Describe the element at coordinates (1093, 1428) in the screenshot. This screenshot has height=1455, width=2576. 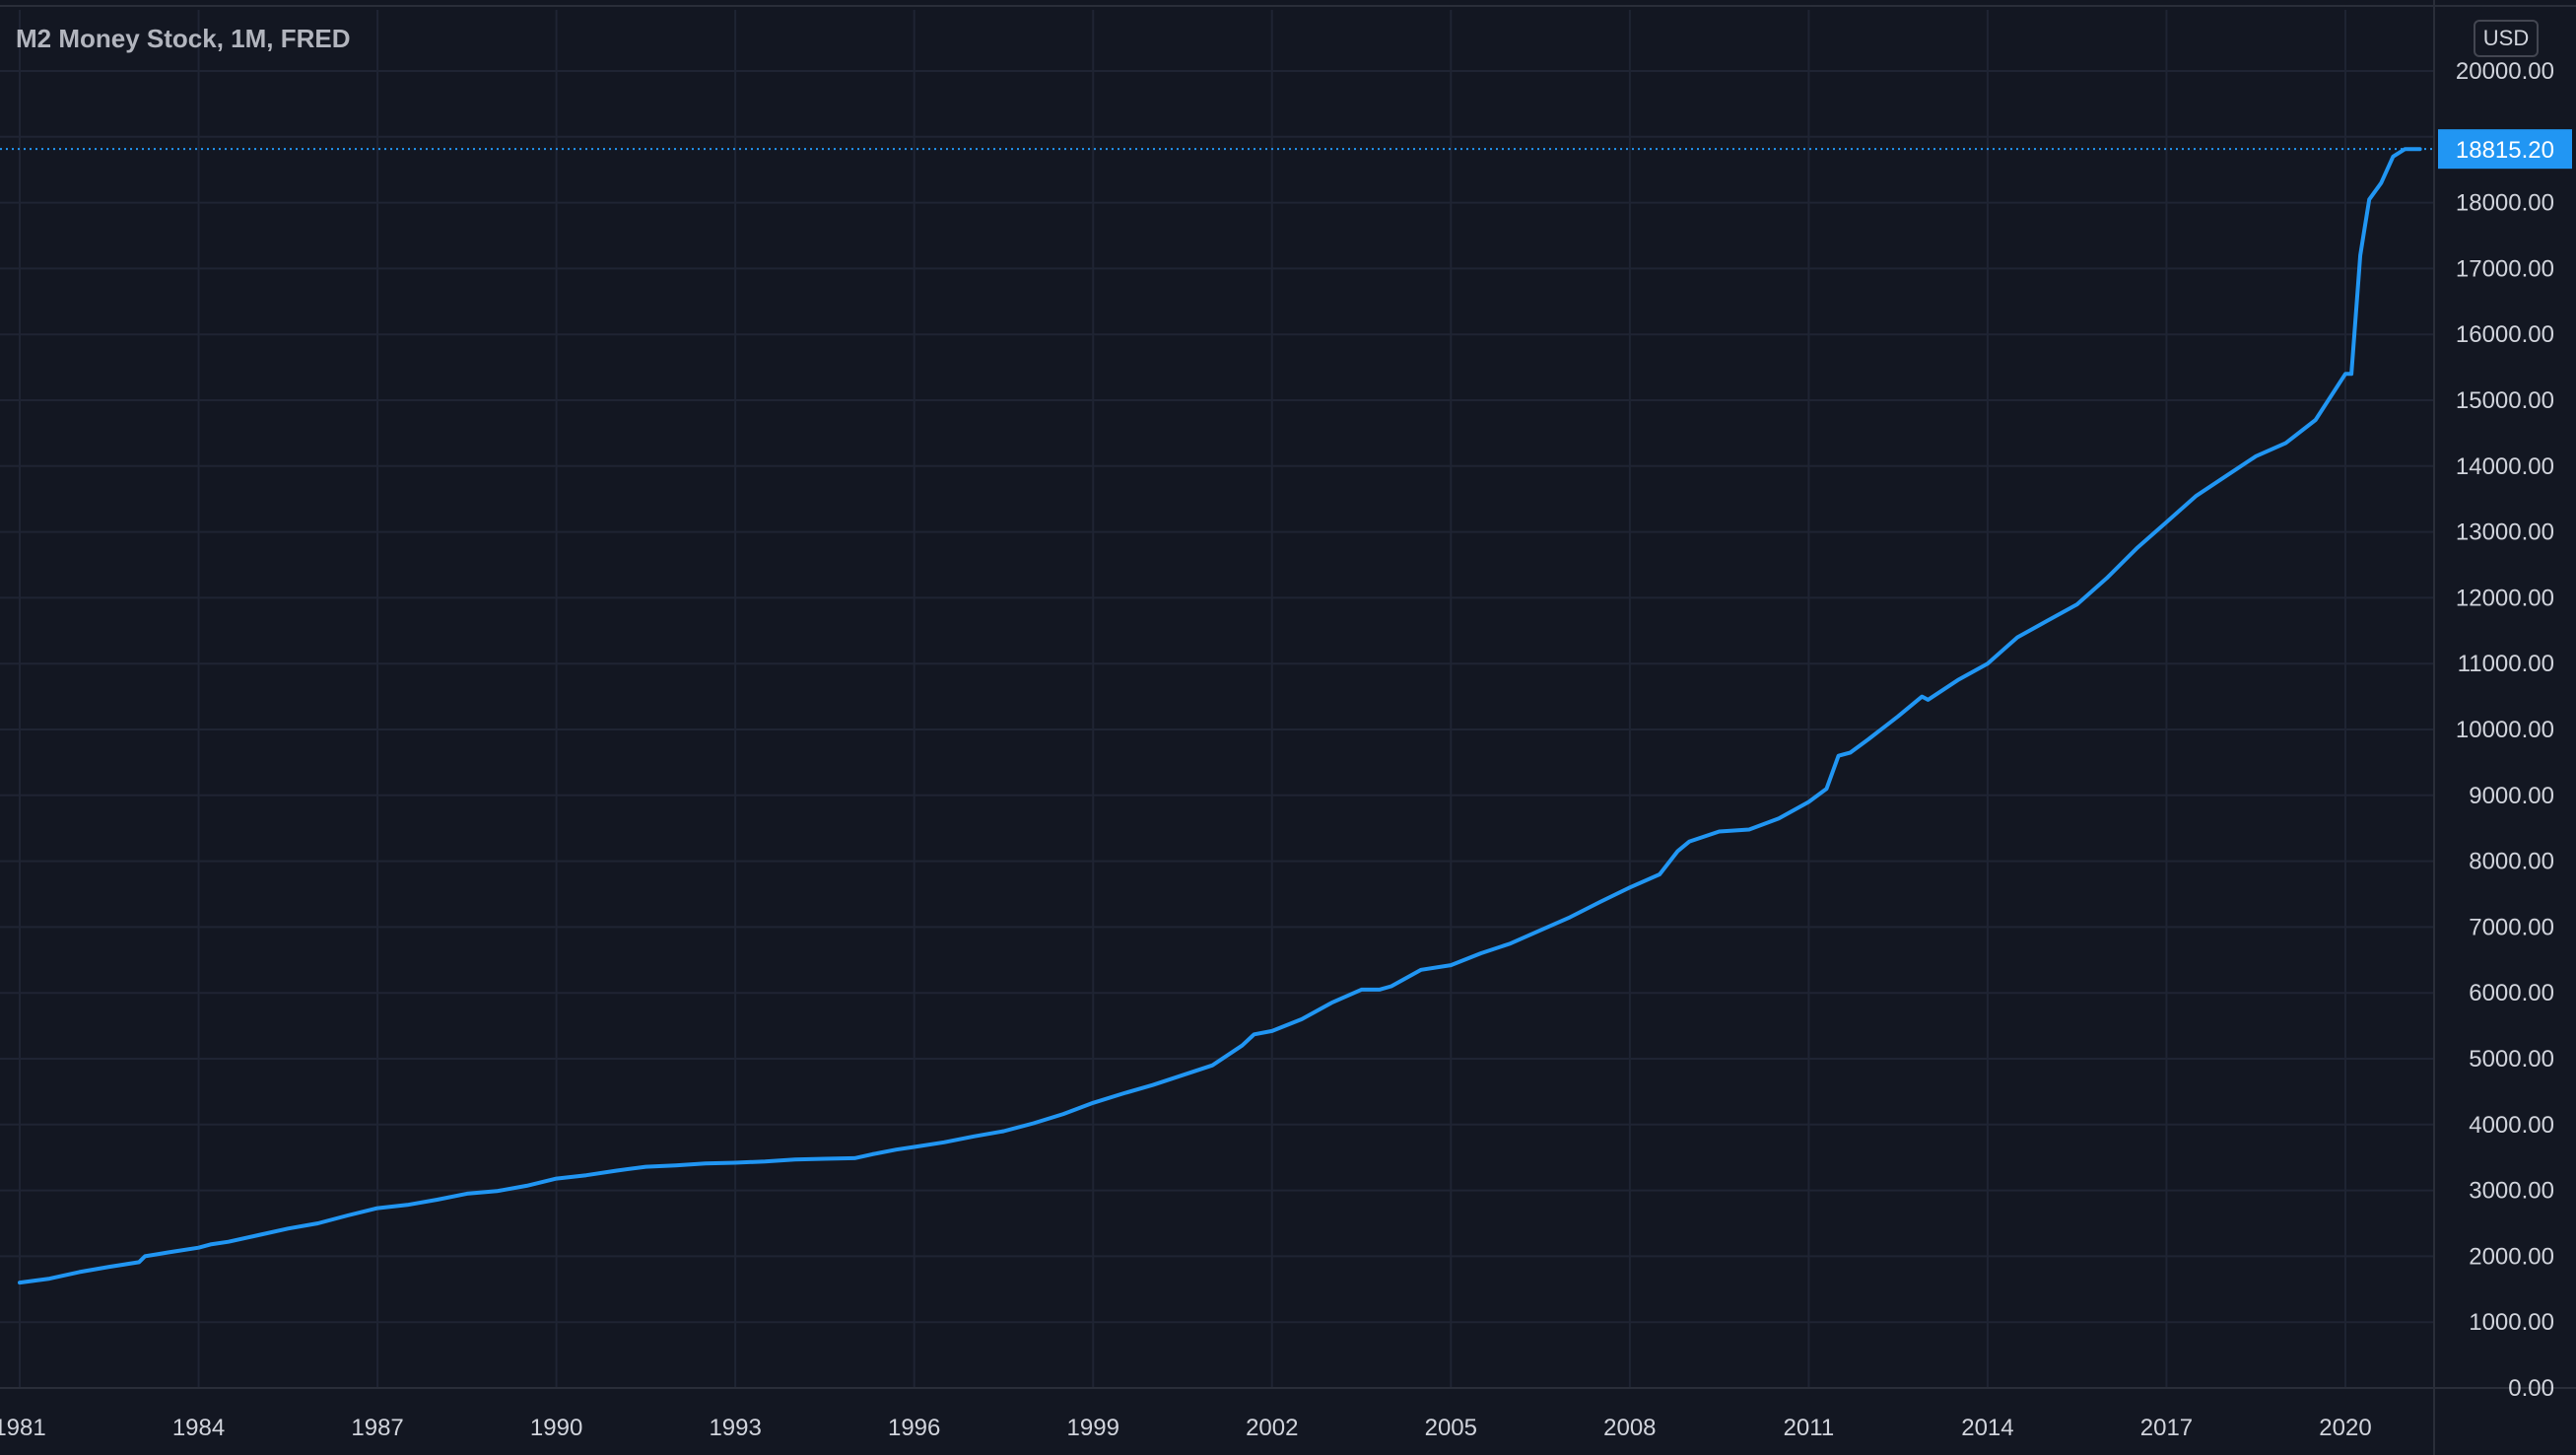
I see `x-tick-label: 1999` at that location.